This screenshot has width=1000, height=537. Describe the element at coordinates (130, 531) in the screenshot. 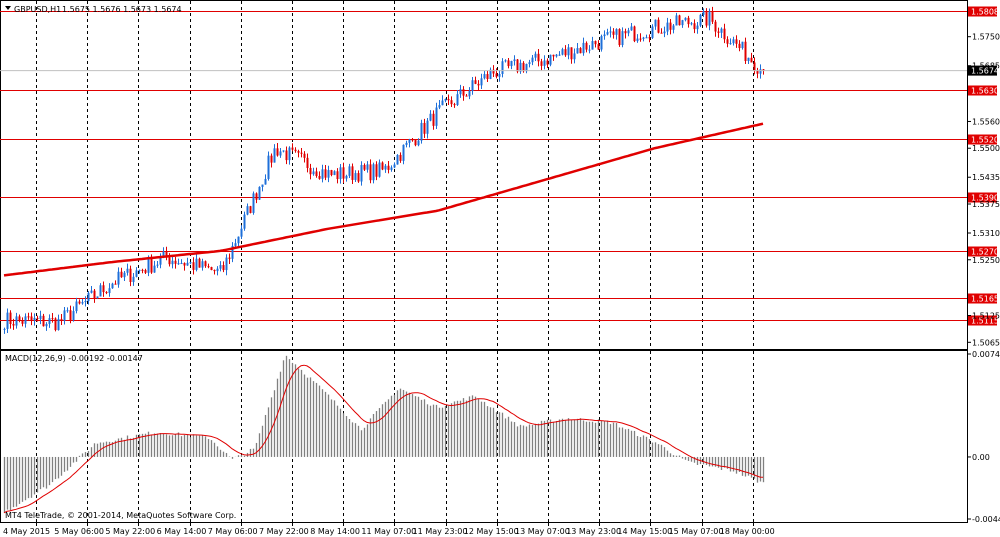

I see `time-label: 5 May 22:00` at that location.